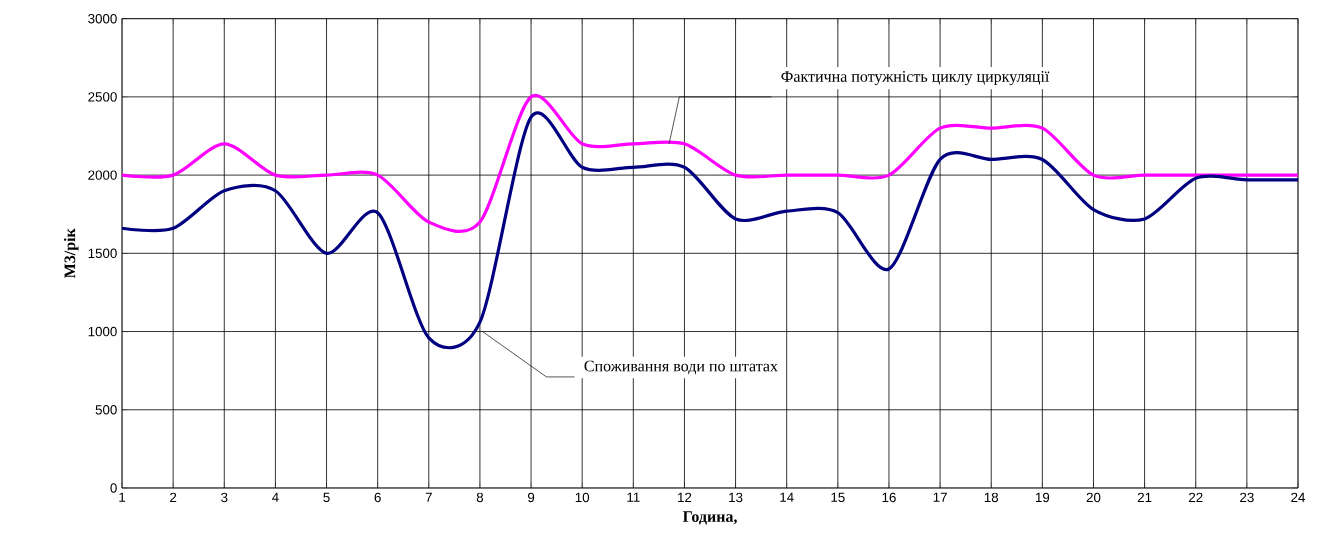 Image resolution: width=1324 pixels, height=549 pixels. What do you see at coordinates (102, 18) in the screenshot?
I see `y-tick-label: 3000` at bounding box center [102, 18].